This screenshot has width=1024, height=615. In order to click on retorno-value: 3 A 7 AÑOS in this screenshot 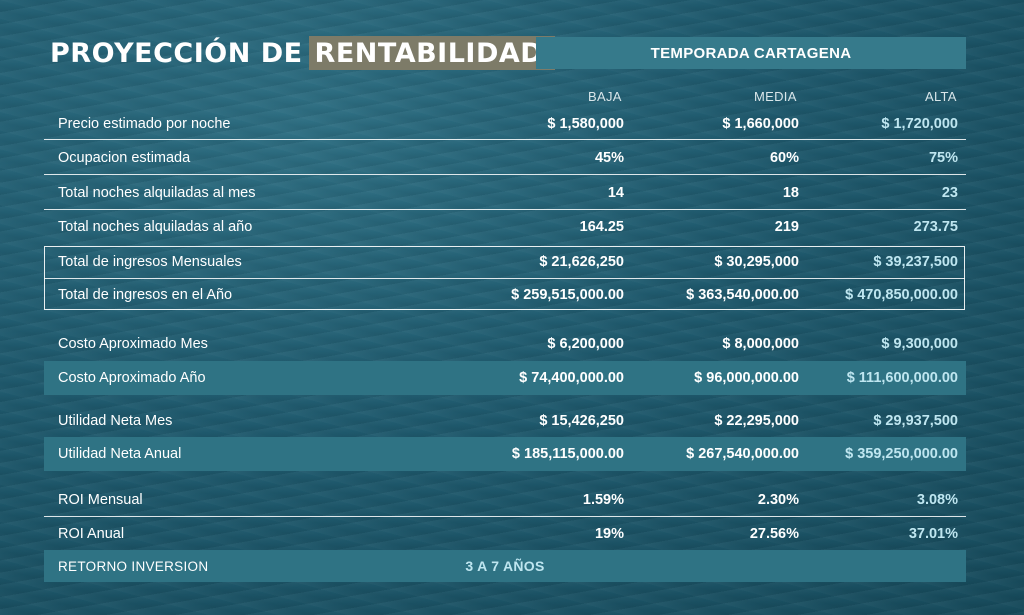, I will do `click(505, 566)`.